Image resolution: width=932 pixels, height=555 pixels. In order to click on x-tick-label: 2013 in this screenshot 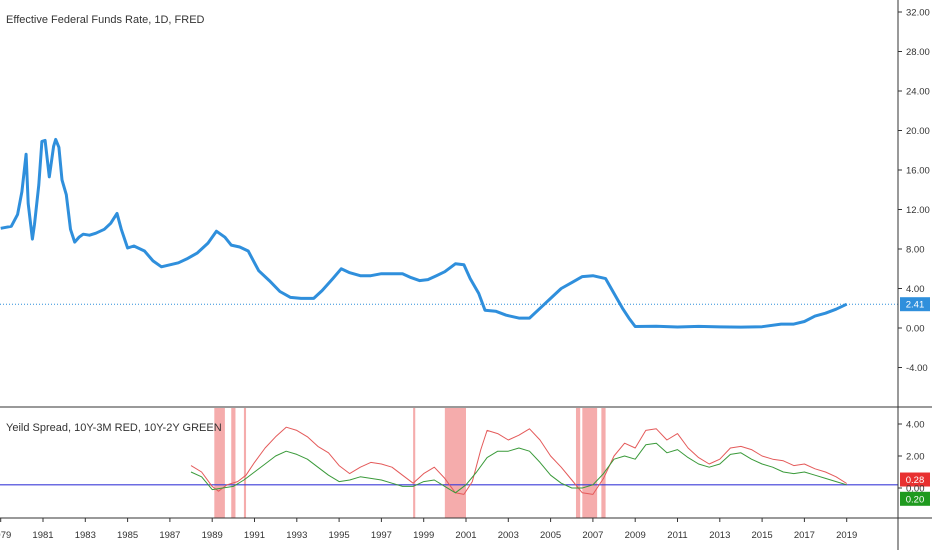, I will do `click(719, 535)`.